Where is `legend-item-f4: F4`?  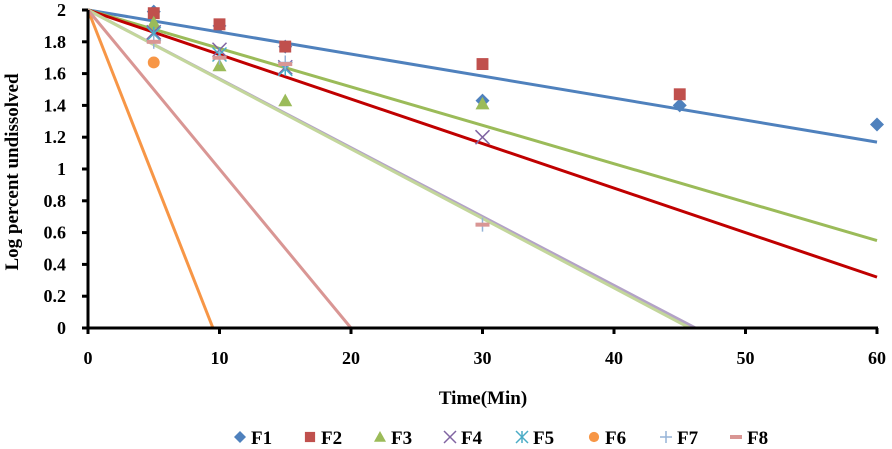
legend-item-f4: F4 is located at coordinates (463, 438).